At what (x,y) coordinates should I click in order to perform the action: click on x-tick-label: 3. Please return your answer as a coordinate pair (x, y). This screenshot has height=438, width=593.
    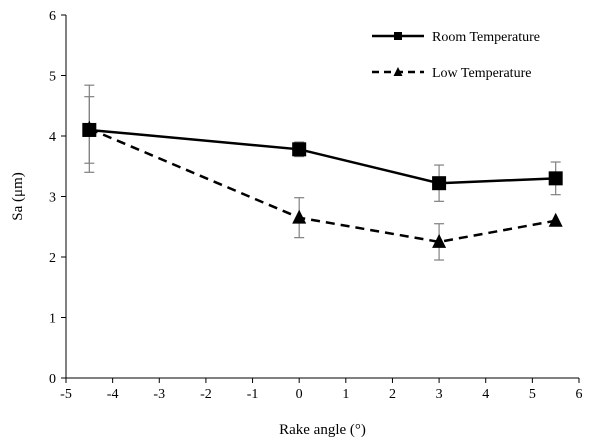
    Looking at the image, I should click on (439, 394).